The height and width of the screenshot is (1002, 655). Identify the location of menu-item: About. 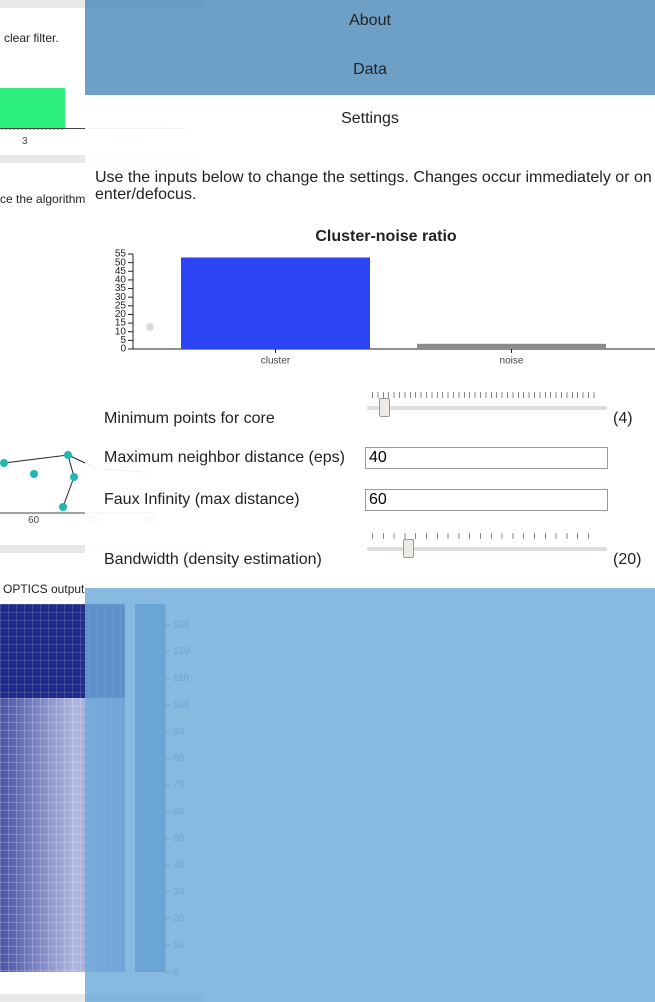
(370, 20).